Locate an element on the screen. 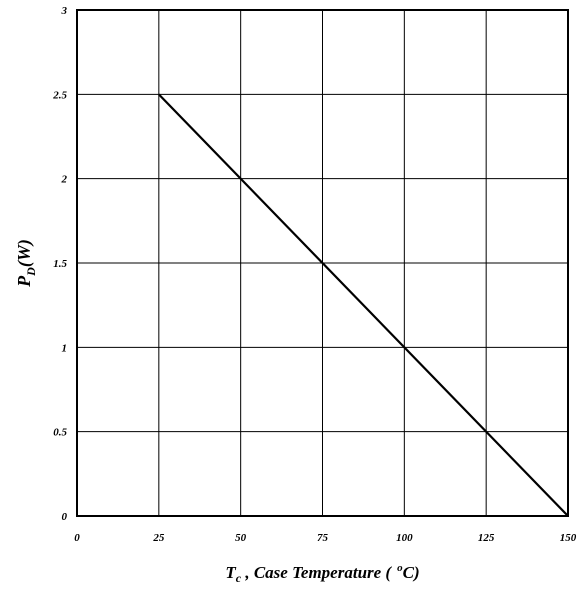  y-tick-labels: 0 0.5 1 1.5 2 2.5 3 is located at coordinates (59, 264).